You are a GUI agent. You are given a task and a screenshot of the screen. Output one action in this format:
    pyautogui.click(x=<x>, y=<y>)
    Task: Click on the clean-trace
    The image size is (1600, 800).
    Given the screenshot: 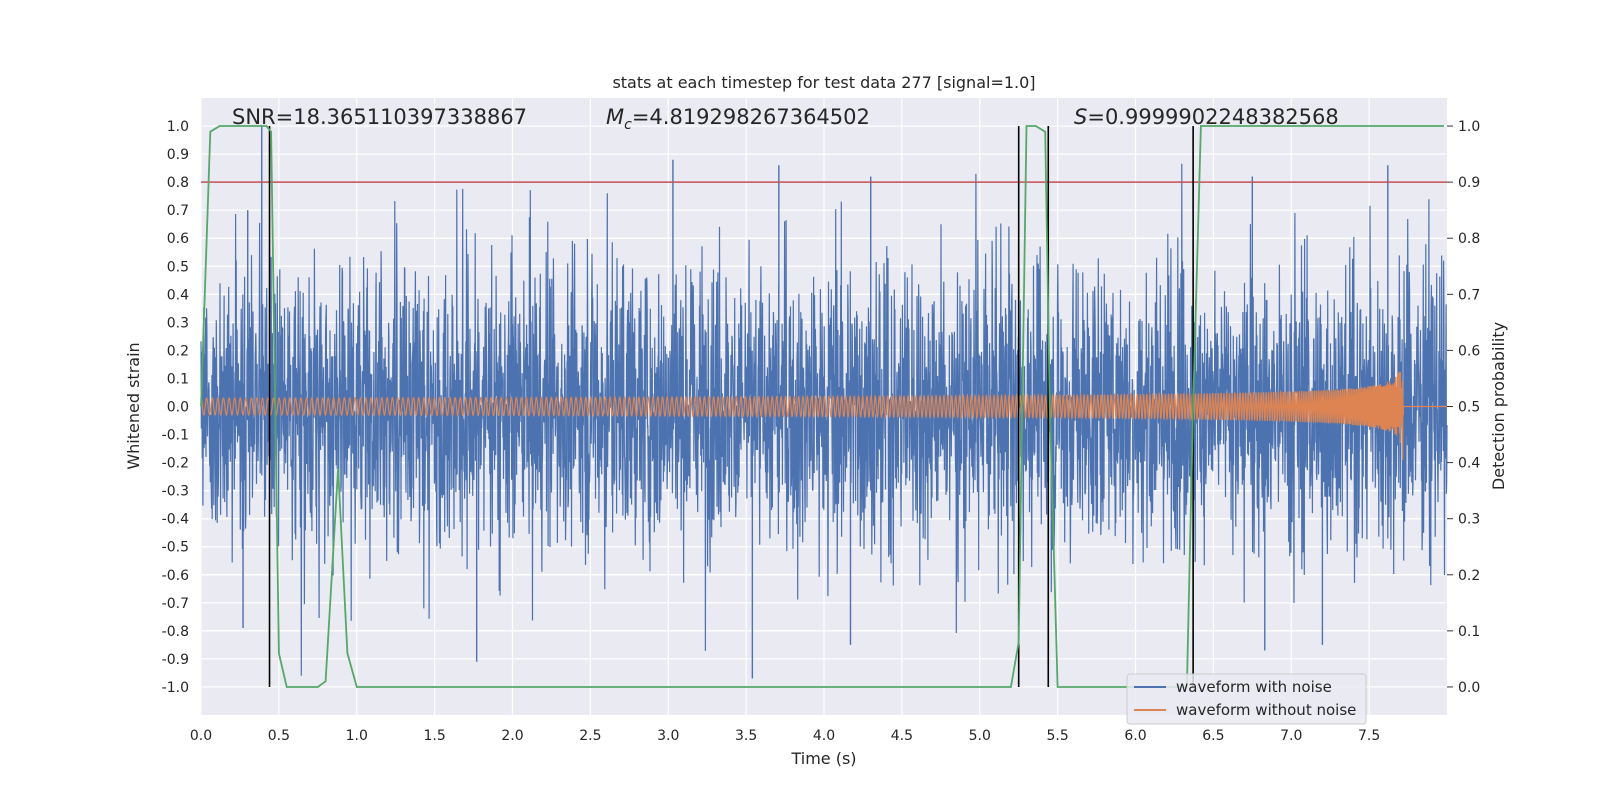 What is the action you would take?
    pyautogui.click(x=823, y=416)
    